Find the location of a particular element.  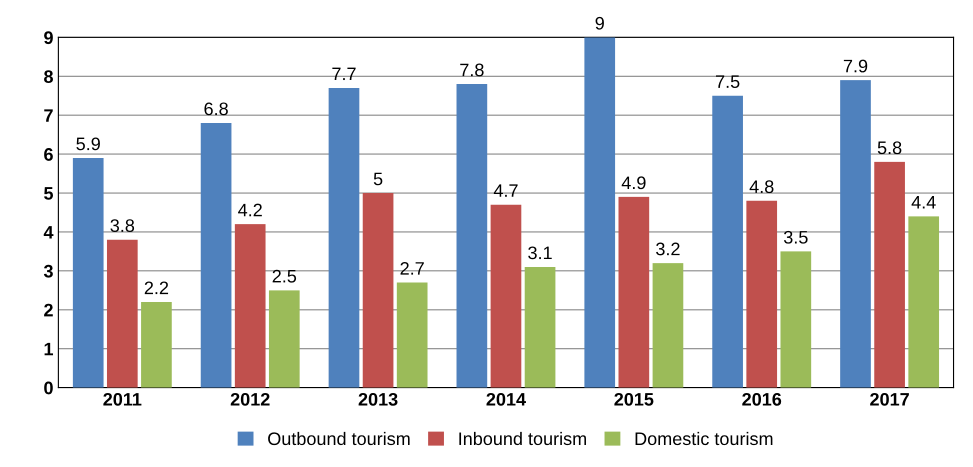

x-tick-label: 2013 is located at coordinates (378, 399).